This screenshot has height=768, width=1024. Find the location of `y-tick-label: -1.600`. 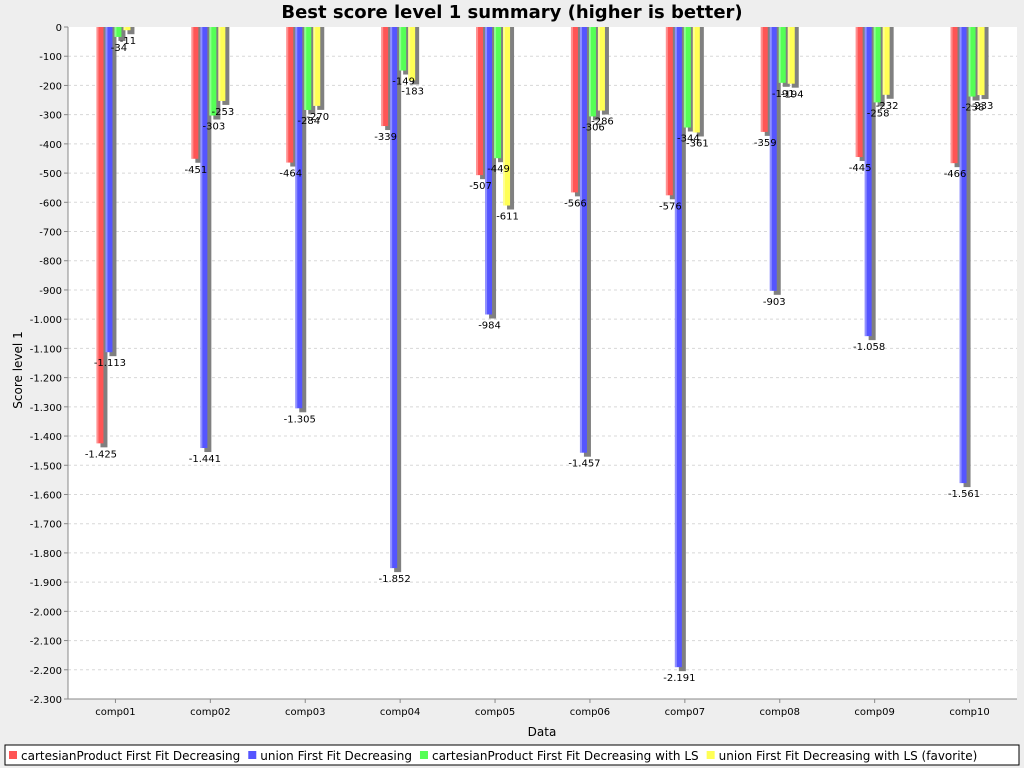

y-tick-label: -1.600 is located at coordinates (46, 495).